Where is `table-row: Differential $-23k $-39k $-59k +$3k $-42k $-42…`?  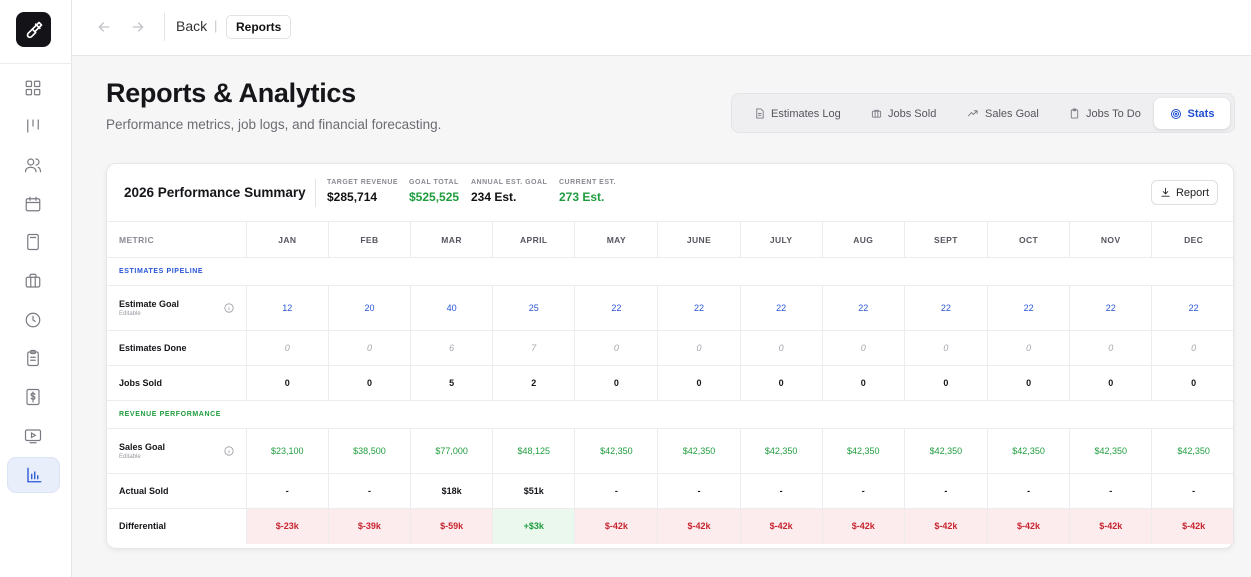 table-row: Differential $-23k $-39k $-59k +$3k $-42k $-42… is located at coordinates (670, 526).